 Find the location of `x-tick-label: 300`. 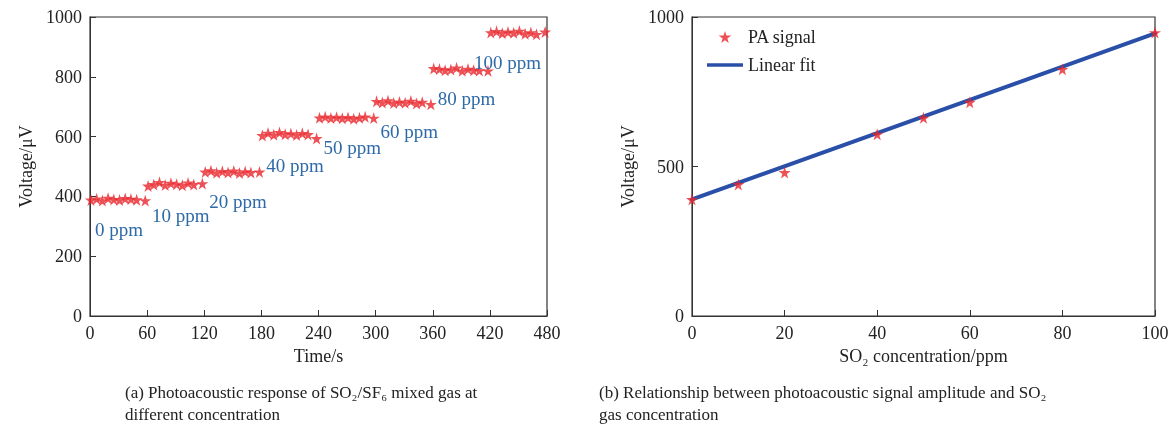

x-tick-label: 300 is located at coordinates (376, 333).